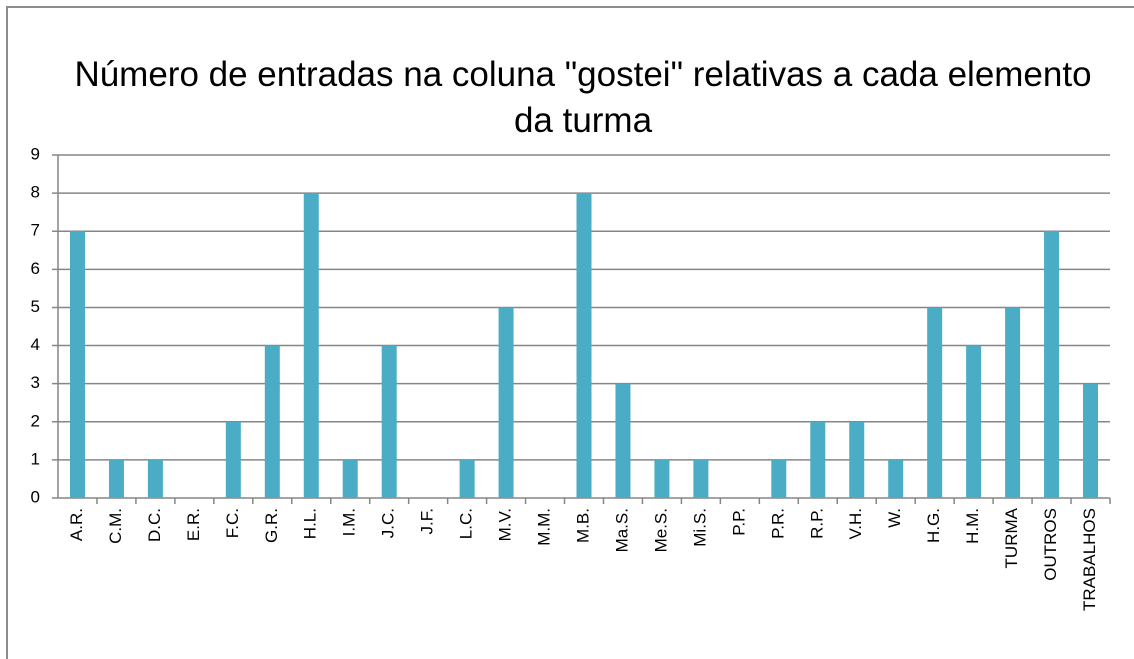 The width and height of the screenshot is (1134, 659). Describe the element at coordinates (310, 523) in the screenshot. I see `x-tick-label: H.L.` at that location.